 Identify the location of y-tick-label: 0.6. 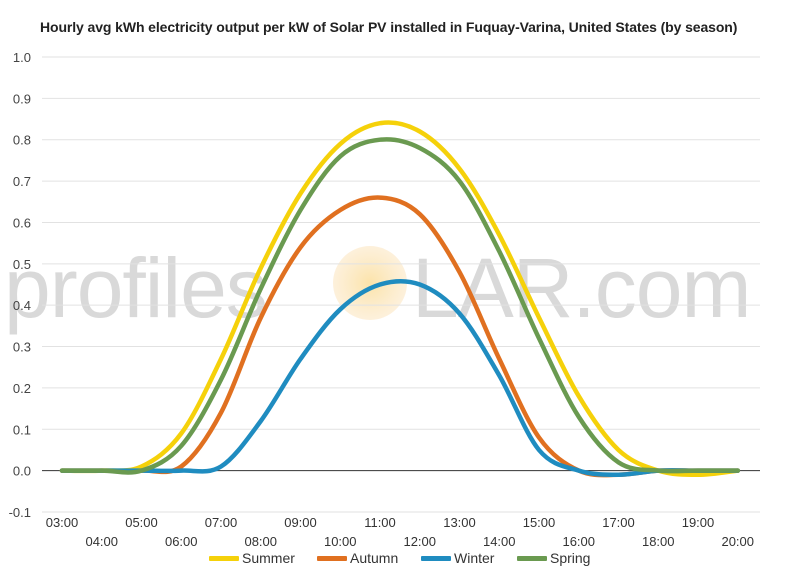
(22, 222).